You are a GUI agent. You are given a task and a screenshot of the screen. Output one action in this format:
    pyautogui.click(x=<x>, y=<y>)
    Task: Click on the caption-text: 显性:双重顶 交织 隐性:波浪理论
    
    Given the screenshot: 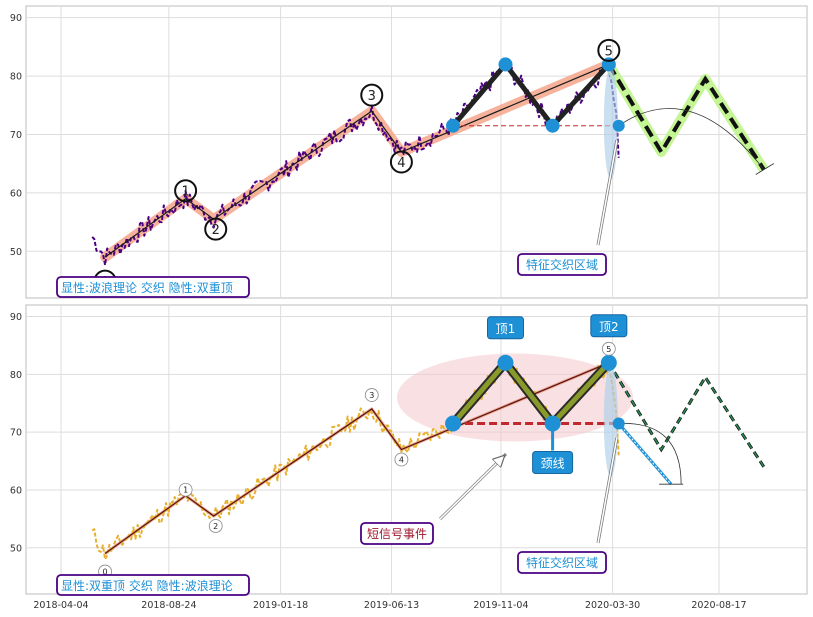 What is the action you would take?
    pyautogui.click(x=147, y=585)
    